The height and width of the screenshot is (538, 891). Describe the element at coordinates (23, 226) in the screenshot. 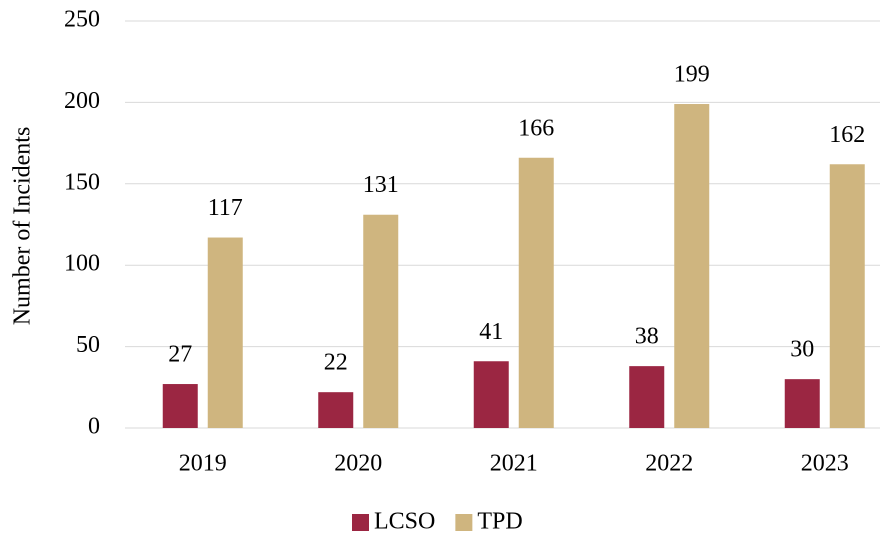

I see `y-axis-label: Number of Incidents` at that location.